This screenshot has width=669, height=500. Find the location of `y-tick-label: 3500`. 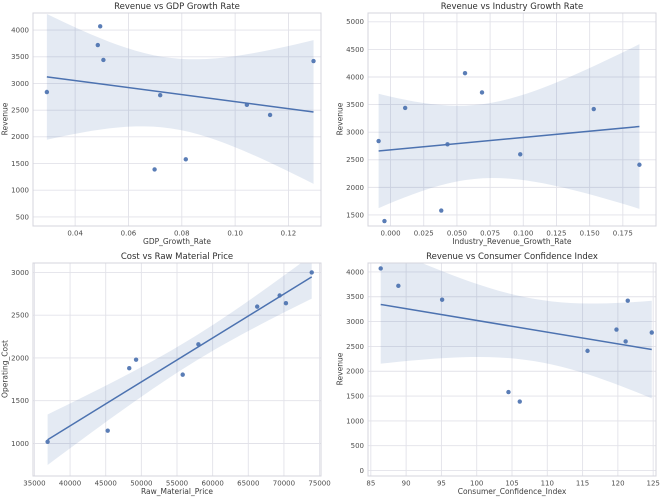

y-tick-label: 3500 is located at coordinates (355, 297).